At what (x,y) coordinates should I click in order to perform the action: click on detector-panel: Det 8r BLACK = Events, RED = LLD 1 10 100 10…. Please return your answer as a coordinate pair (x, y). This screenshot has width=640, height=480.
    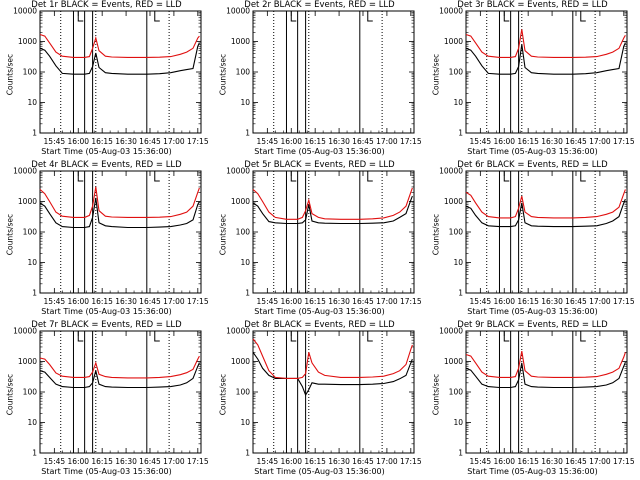
    Looking at the image, I should click on (319, 400).